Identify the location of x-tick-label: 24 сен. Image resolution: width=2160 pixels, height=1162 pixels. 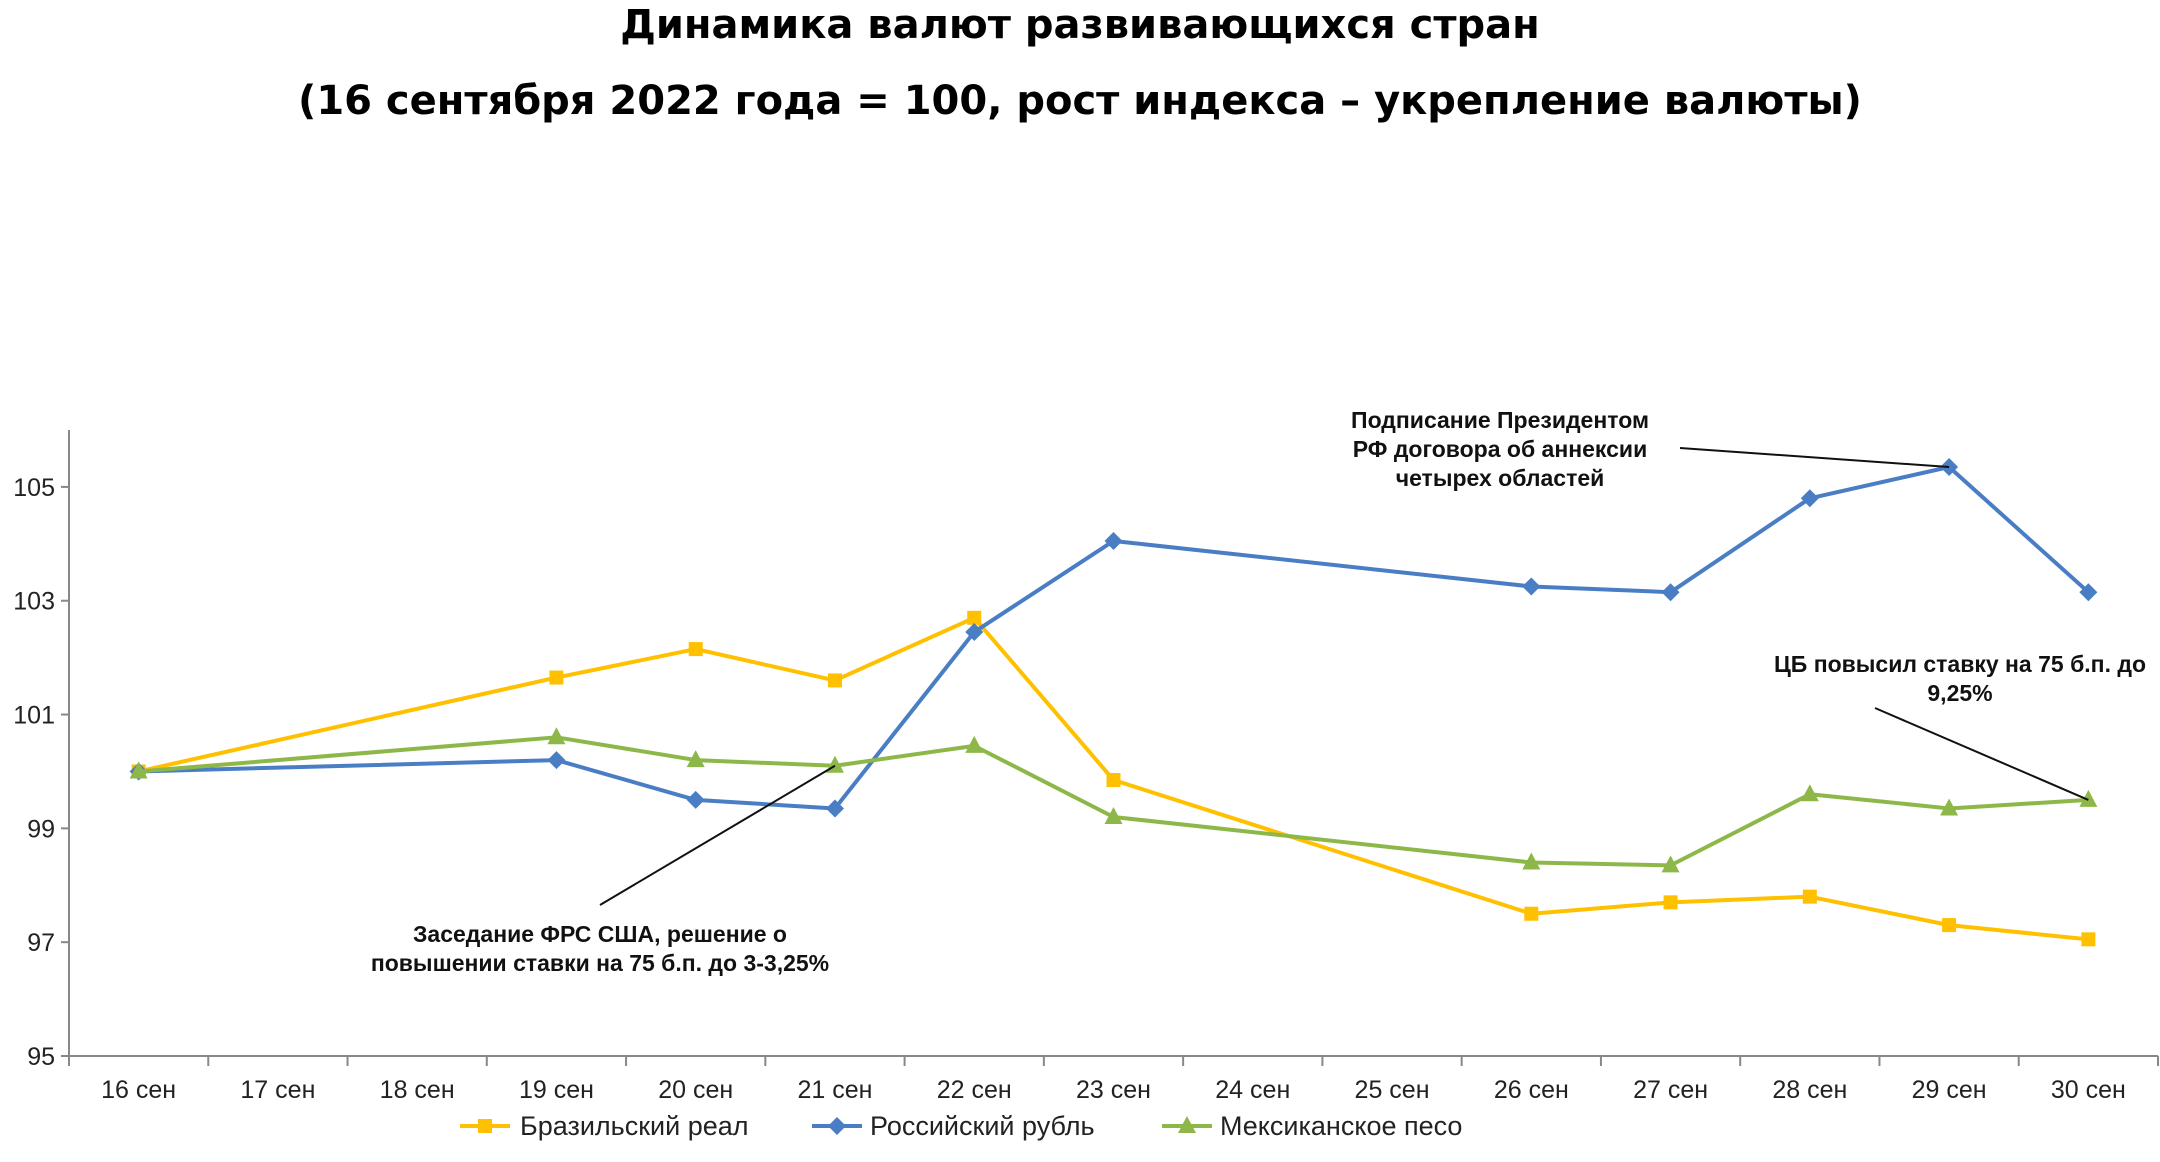
(1252, 1090).